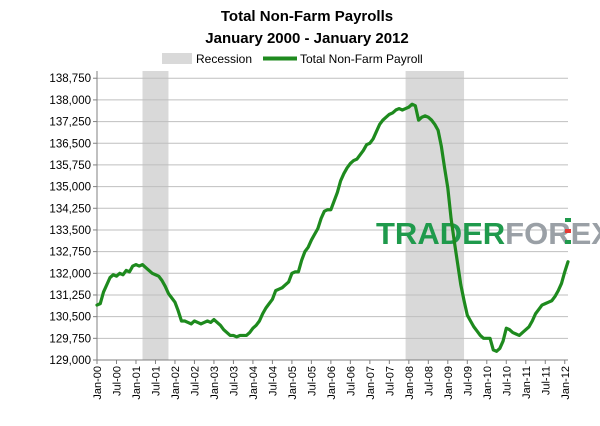 Image resolution: width=600 pixels, height=426 pixels. What do you see at coordinates (70, 209) in the screenshot?
I see `y-tick-label: 134,250` at bounding box center [70, 209].